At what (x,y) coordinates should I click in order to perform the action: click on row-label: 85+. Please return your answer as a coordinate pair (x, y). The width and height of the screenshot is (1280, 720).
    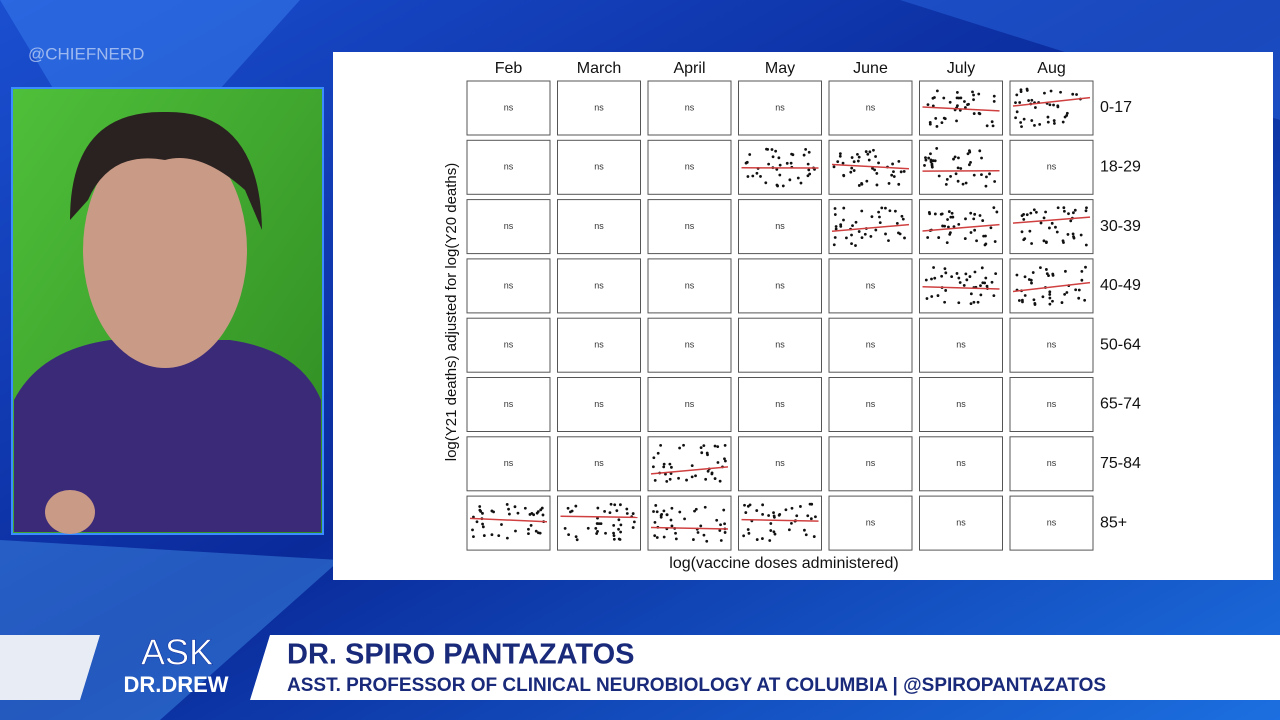
    Looking at the image, I should click on (1113, 522).